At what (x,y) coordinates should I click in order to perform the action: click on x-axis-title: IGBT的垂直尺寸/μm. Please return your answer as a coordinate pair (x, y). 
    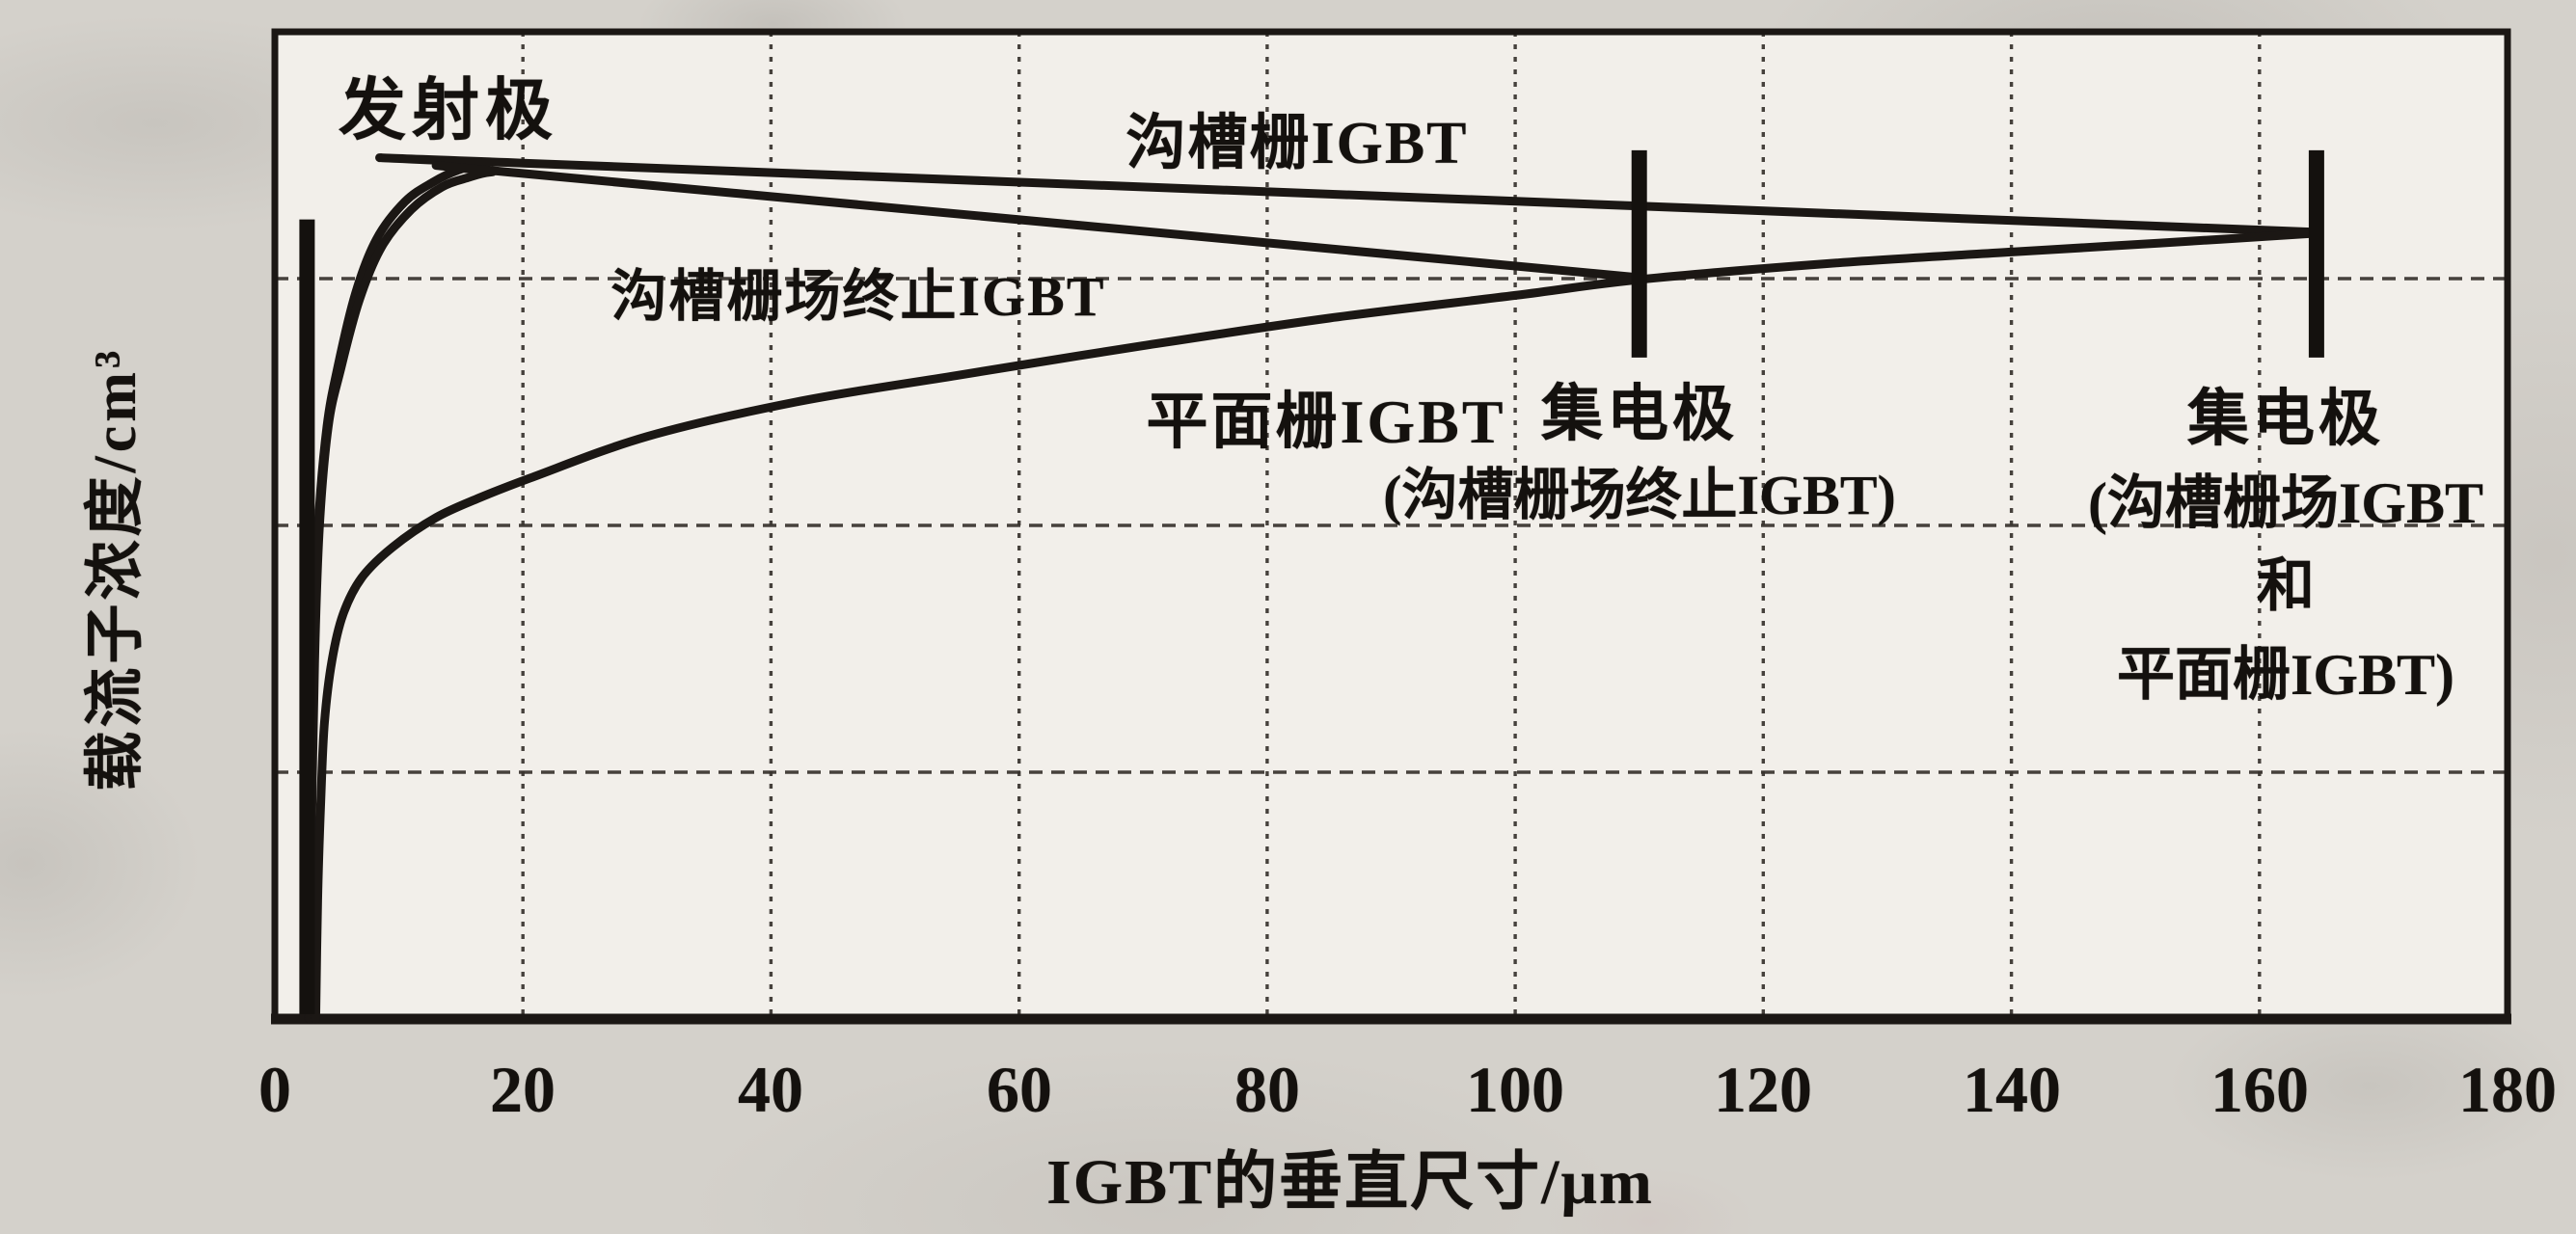
    Looking at the image, I should click on (1350, 1182).